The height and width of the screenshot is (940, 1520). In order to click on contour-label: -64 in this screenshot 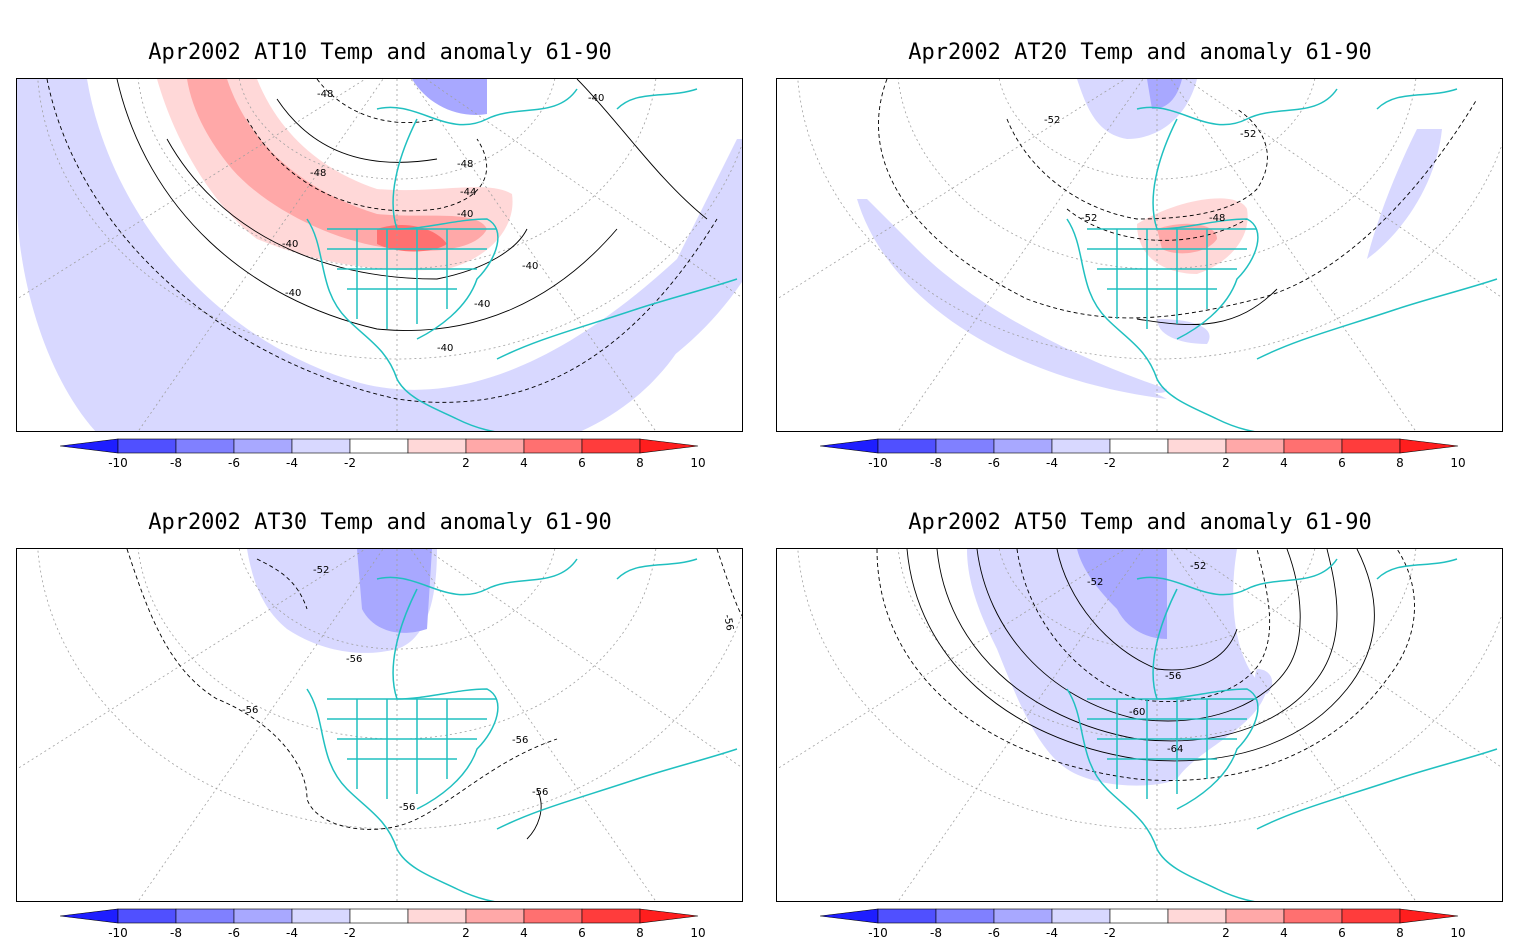, I will do `click(1175, 749)`.